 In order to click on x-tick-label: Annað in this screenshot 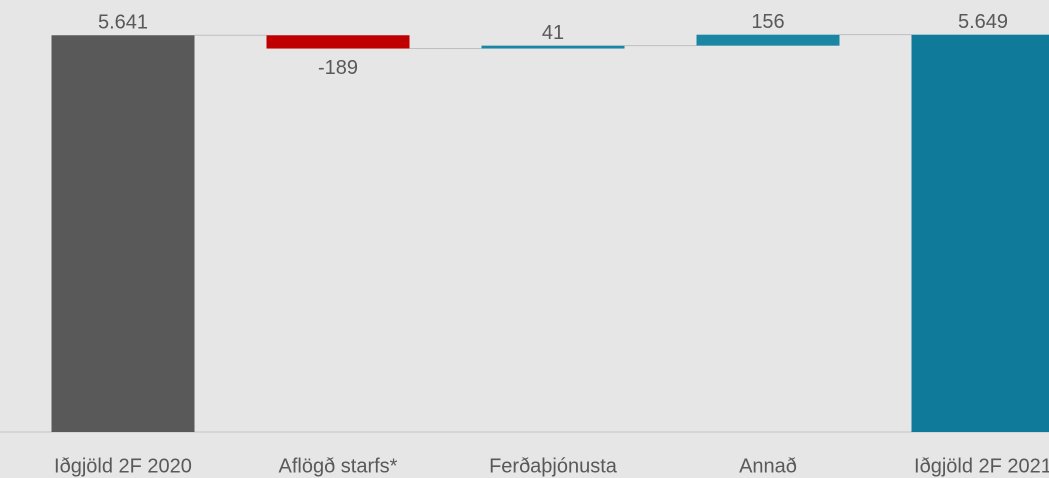, I will do `click(768, 466)`.